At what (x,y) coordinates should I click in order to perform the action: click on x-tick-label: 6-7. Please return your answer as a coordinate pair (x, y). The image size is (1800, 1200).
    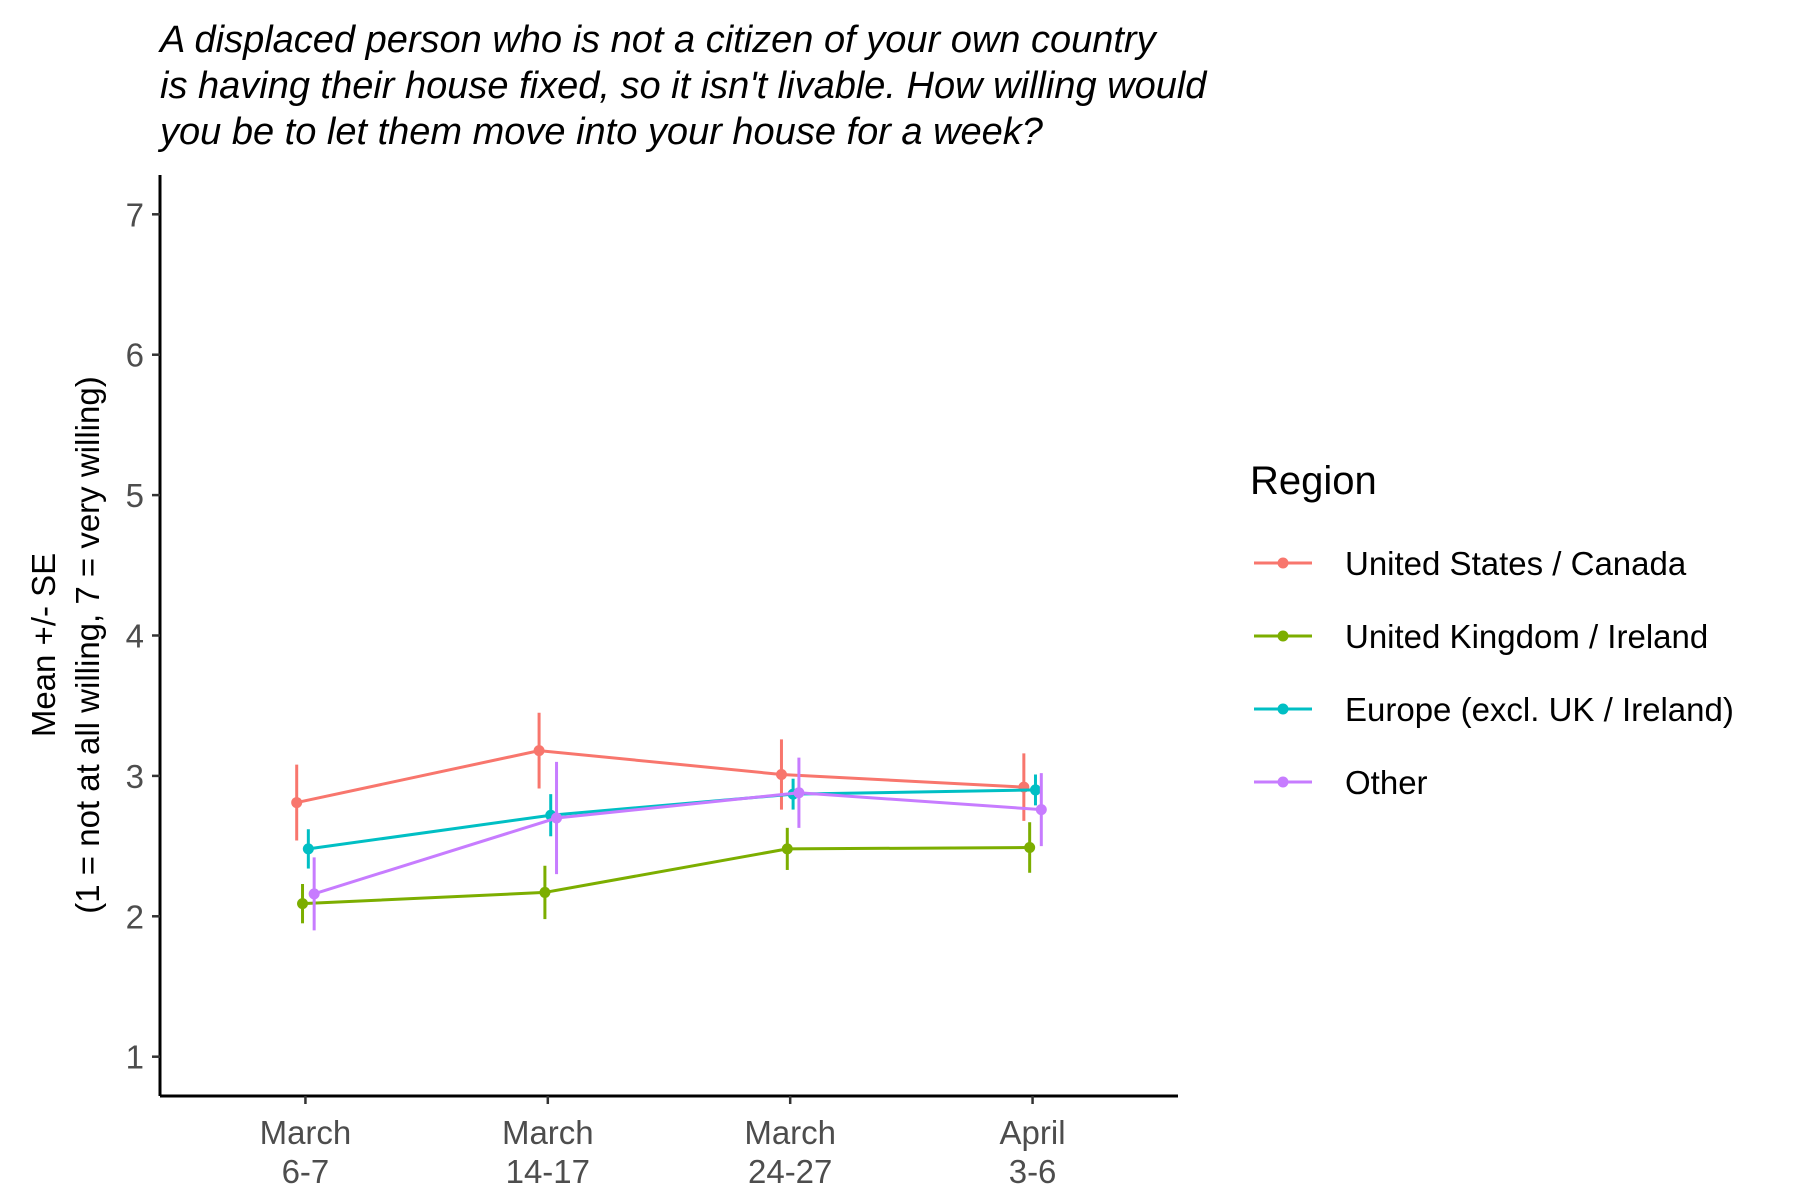
    Looking at the image, I should click on (306, 1171).